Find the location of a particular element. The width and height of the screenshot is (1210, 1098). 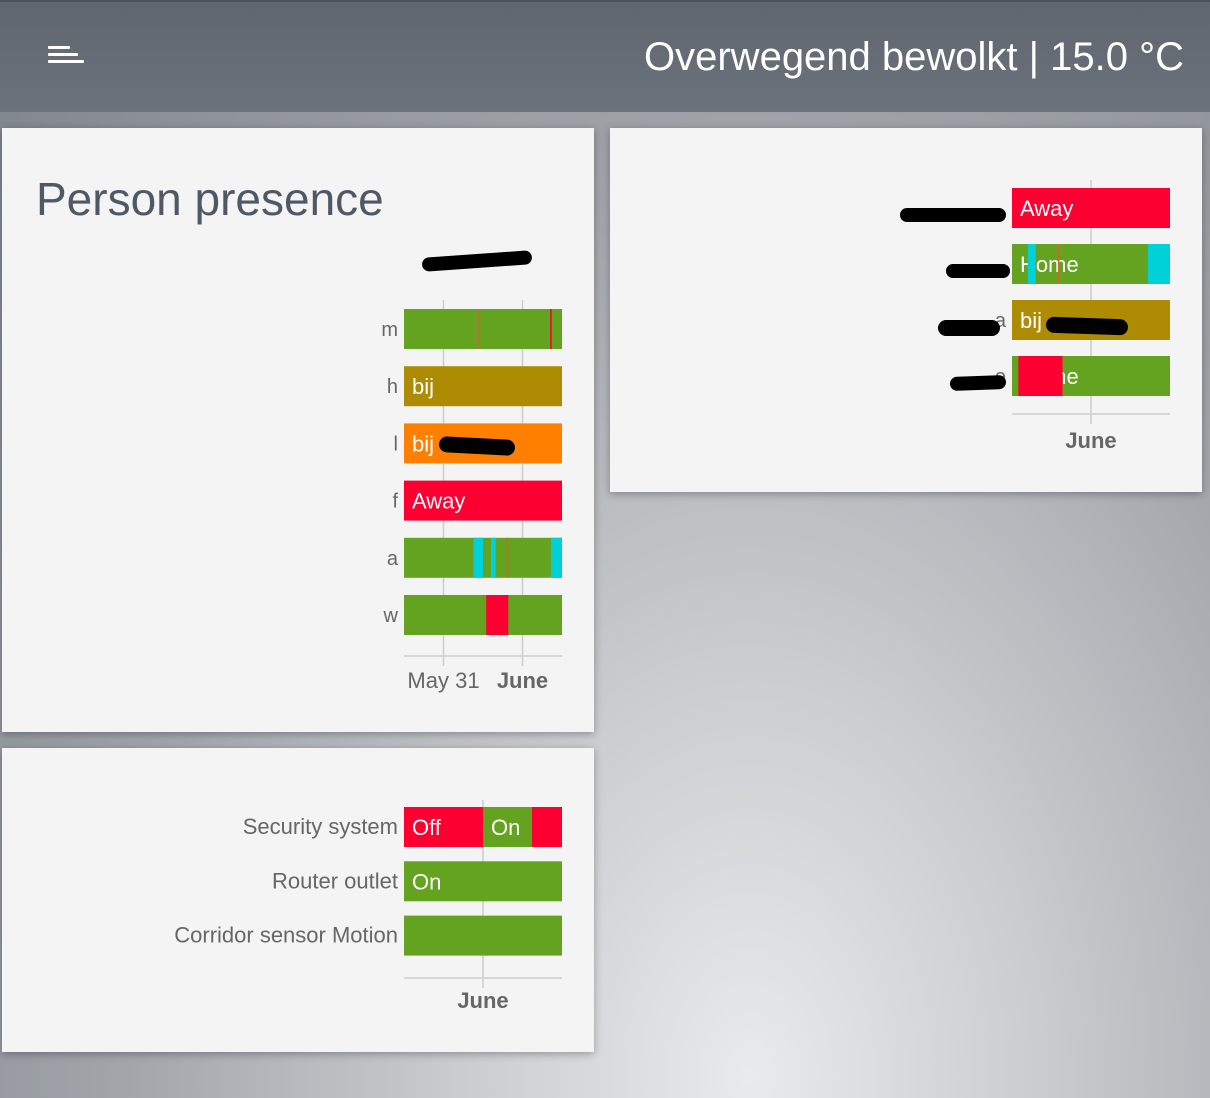

row-label: f is located at coordinates (395, 502).